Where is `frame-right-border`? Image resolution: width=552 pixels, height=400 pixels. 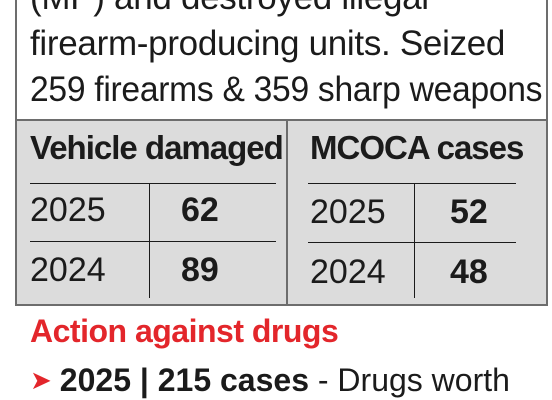
frame-right-border is located at coordinates (547, 153).